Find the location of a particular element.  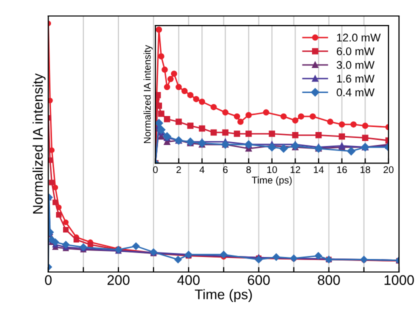

x-tick-label: 600 is located at coordinates (259, 280).